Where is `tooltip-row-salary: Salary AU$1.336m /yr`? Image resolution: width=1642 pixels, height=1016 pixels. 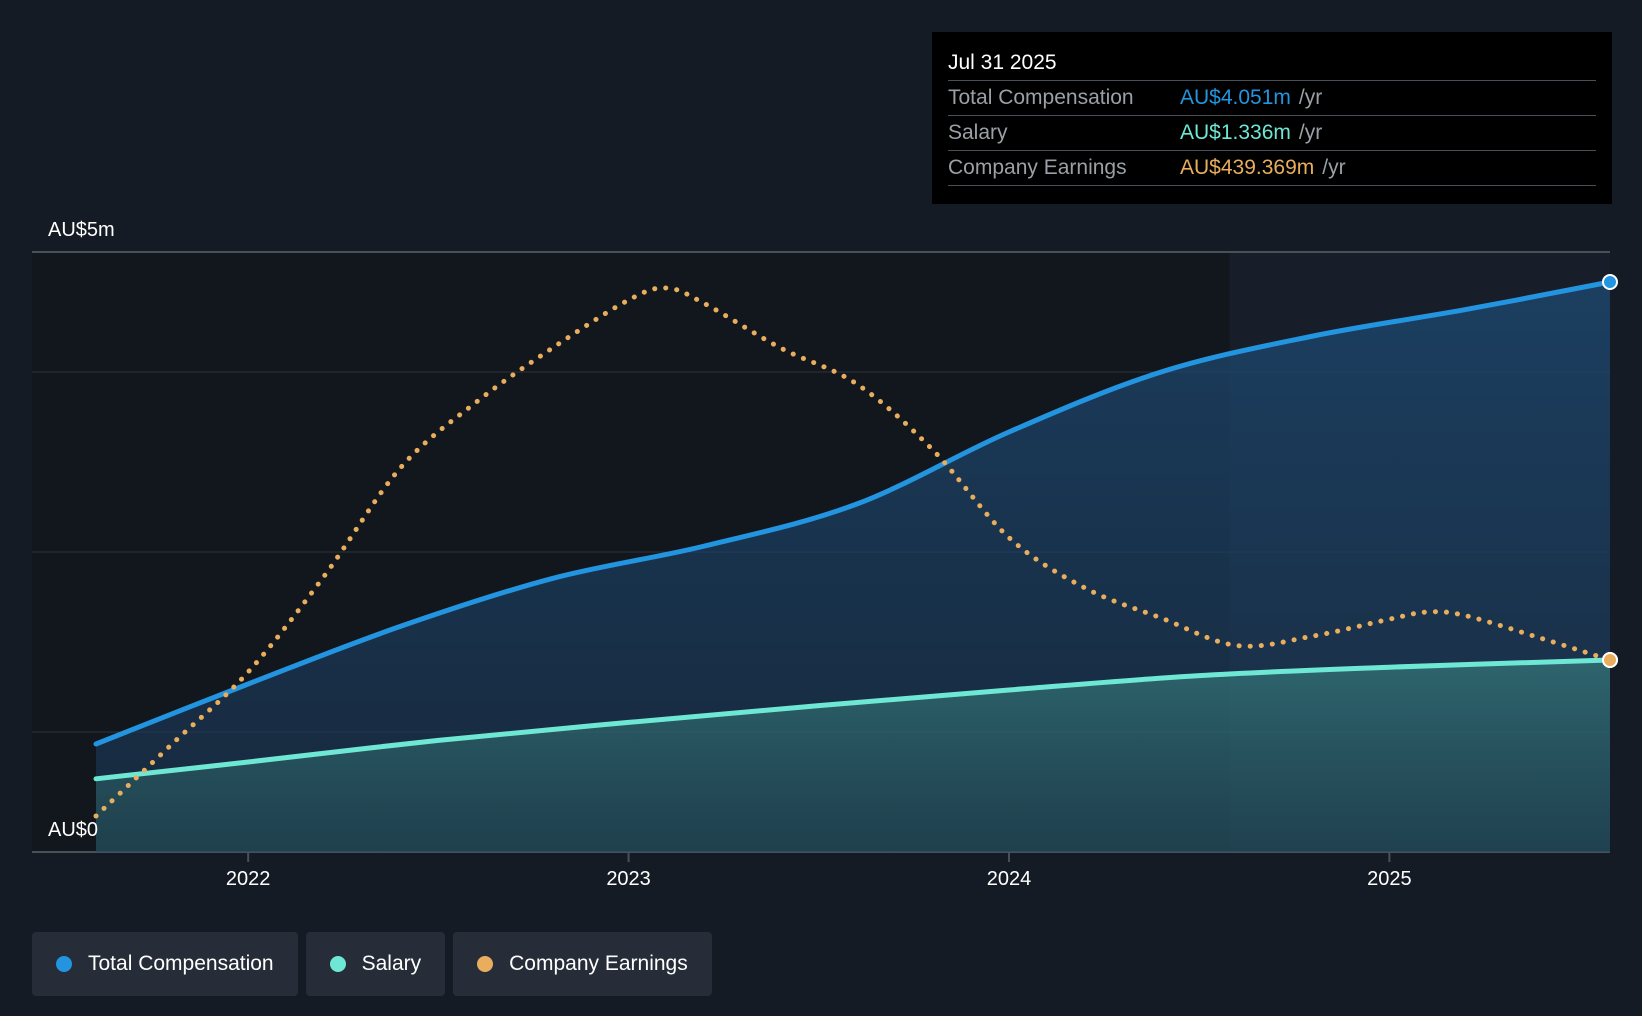
tooltip-row-salary: Salary AU$1.336m /yr is located at coordinates (1272, 133).